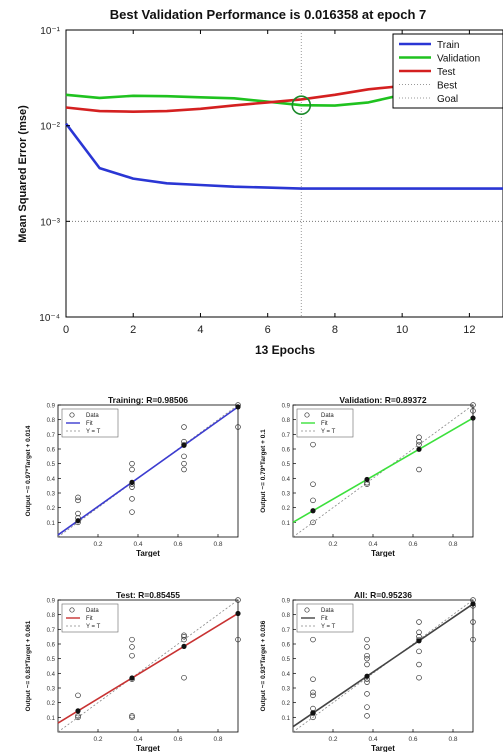 The image size is (503, 753). Describe the element at coordinates (49, 318) in the screenshot. I see `y-tick-label: 10⁻⁴` at that location.